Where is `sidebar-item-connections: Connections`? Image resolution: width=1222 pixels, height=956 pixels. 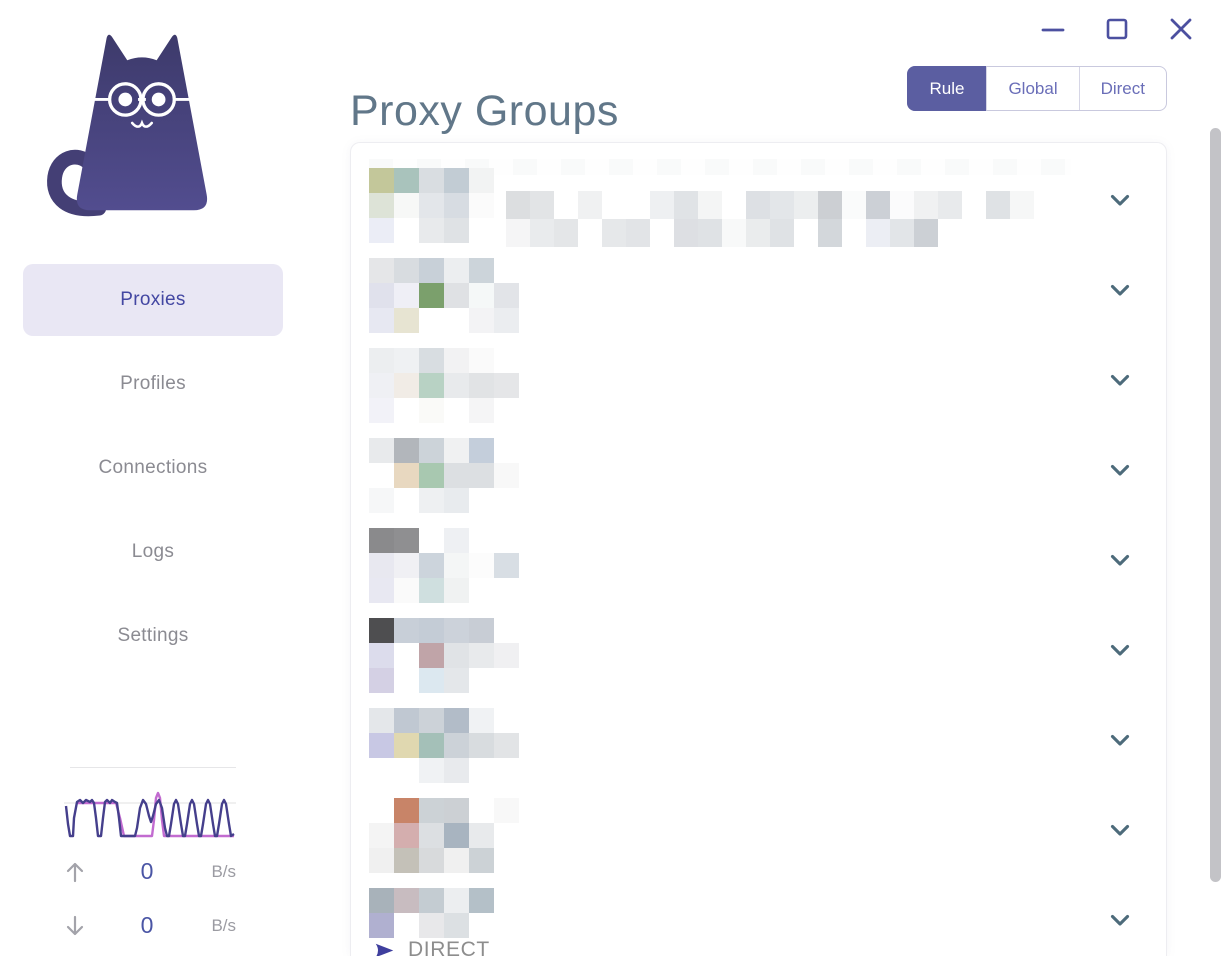 sidebar-item-connections: Connections is located at coordinates (153, 467).